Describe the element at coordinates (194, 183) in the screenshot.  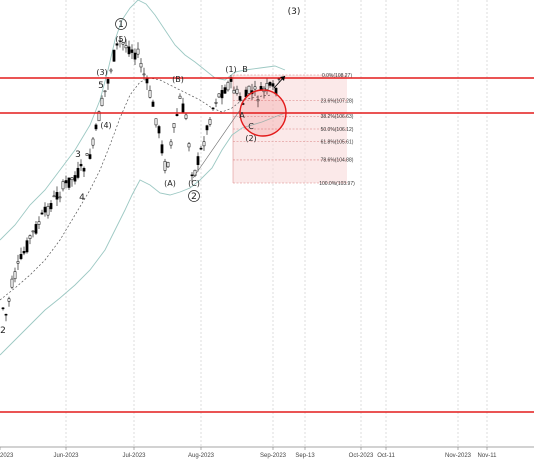
I see `wave-label-10: (C)` at that location.